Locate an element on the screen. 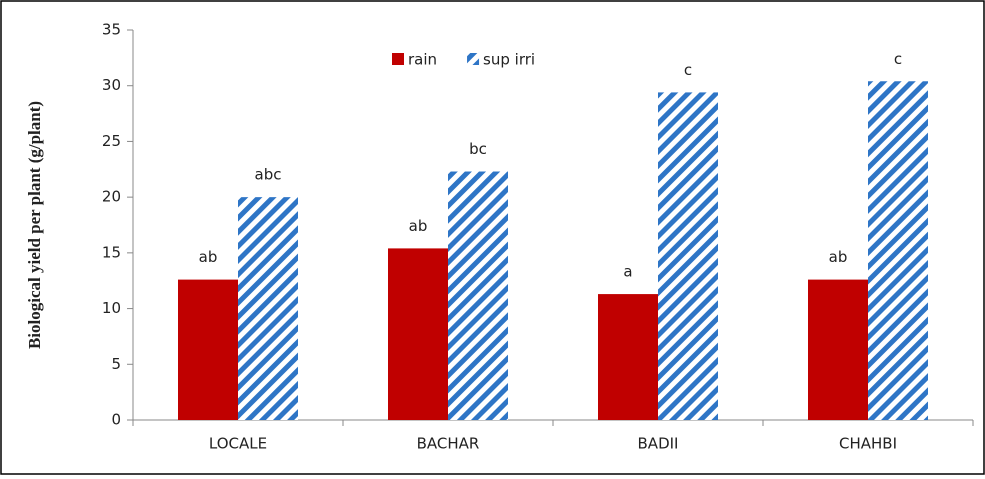 This screenshot has height=479, width=985. legend-label: sup irri is located at coordinates (509, 60).